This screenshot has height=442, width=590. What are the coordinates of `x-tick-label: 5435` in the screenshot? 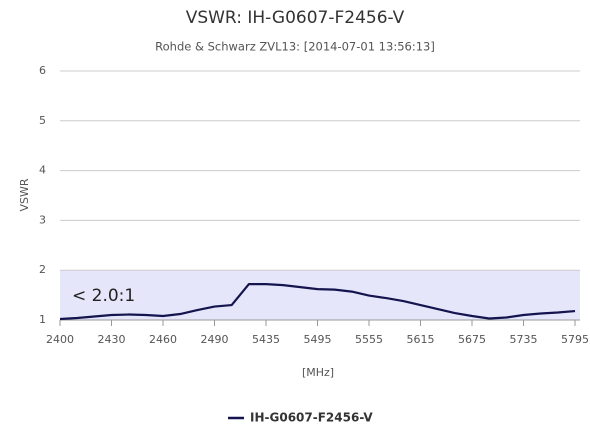 It's located at (266, 339).